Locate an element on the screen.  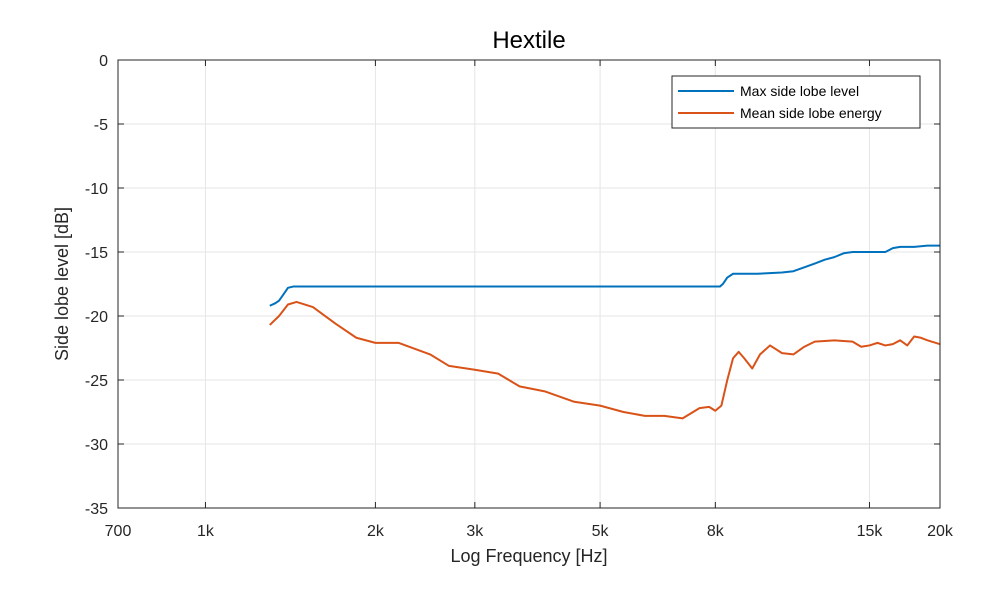
x-tick-label: 3k is located at coordinates (475, 531).